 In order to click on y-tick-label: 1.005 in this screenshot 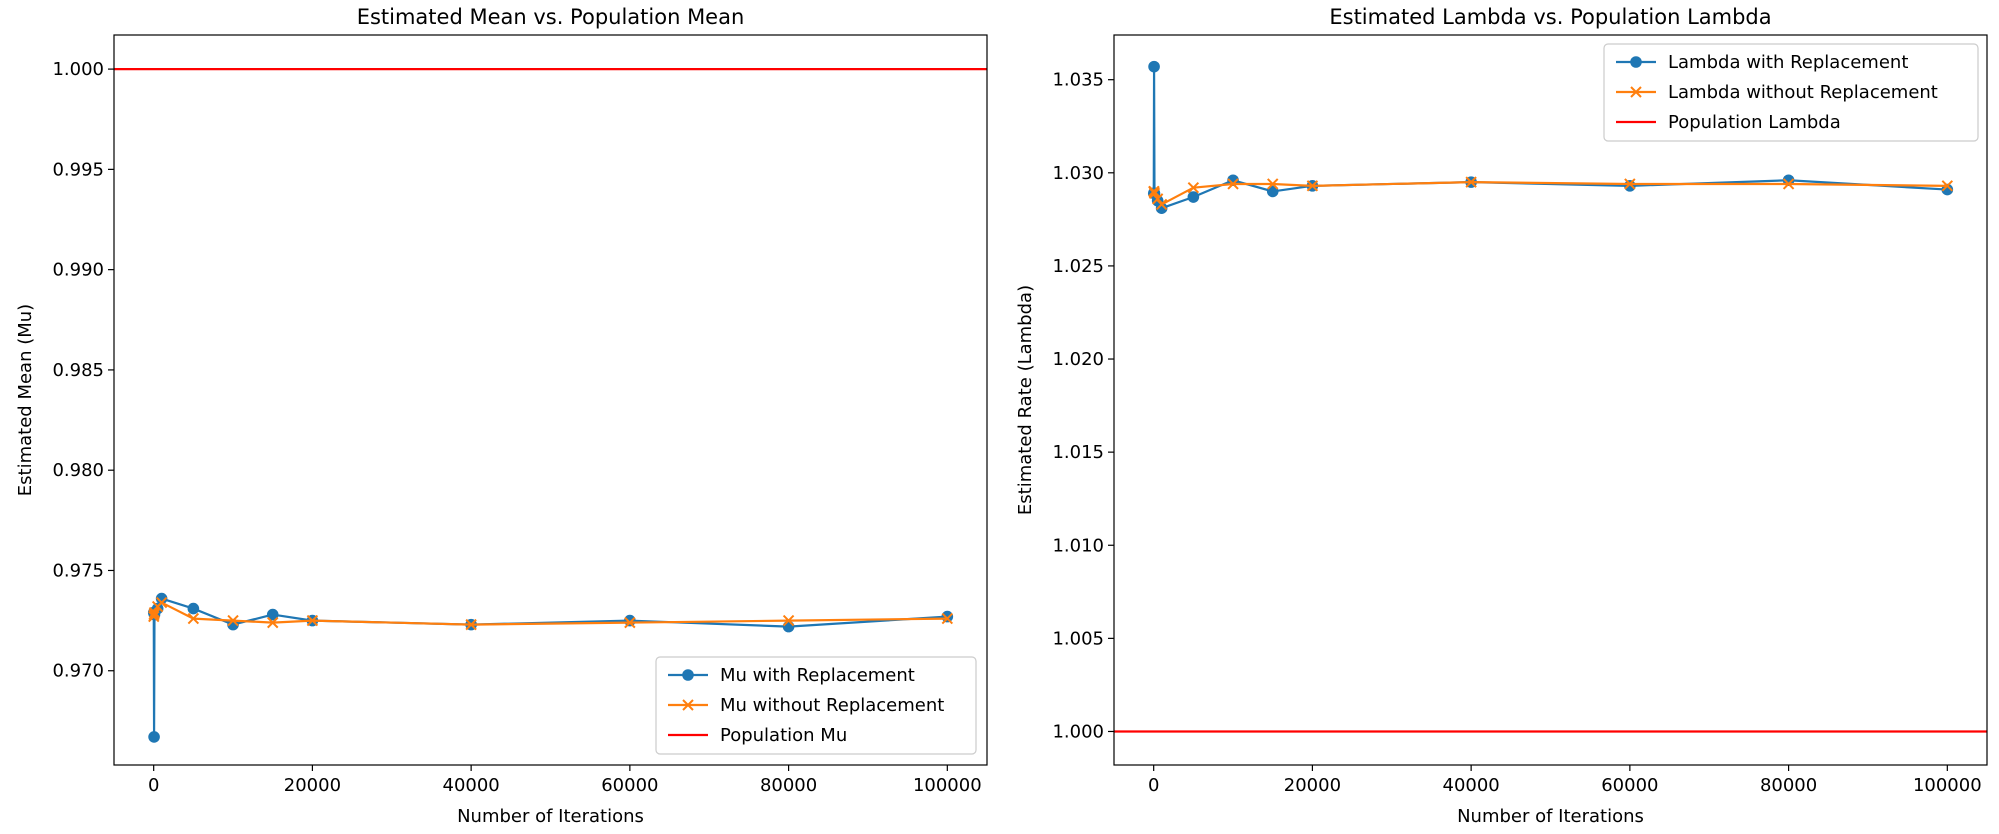, I will do `click(1078, 638)`.